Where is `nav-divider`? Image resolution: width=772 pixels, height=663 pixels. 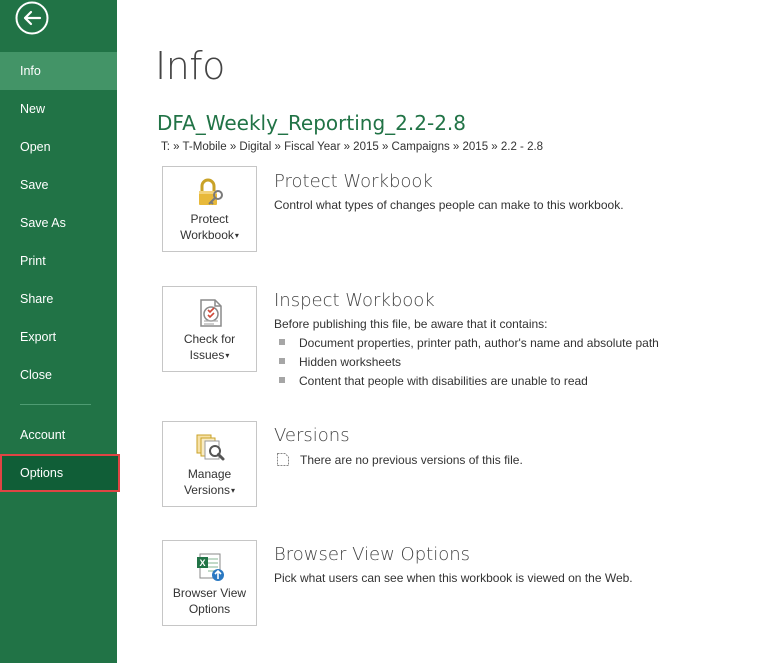
nav-divider is located at coordinates (55, 404).